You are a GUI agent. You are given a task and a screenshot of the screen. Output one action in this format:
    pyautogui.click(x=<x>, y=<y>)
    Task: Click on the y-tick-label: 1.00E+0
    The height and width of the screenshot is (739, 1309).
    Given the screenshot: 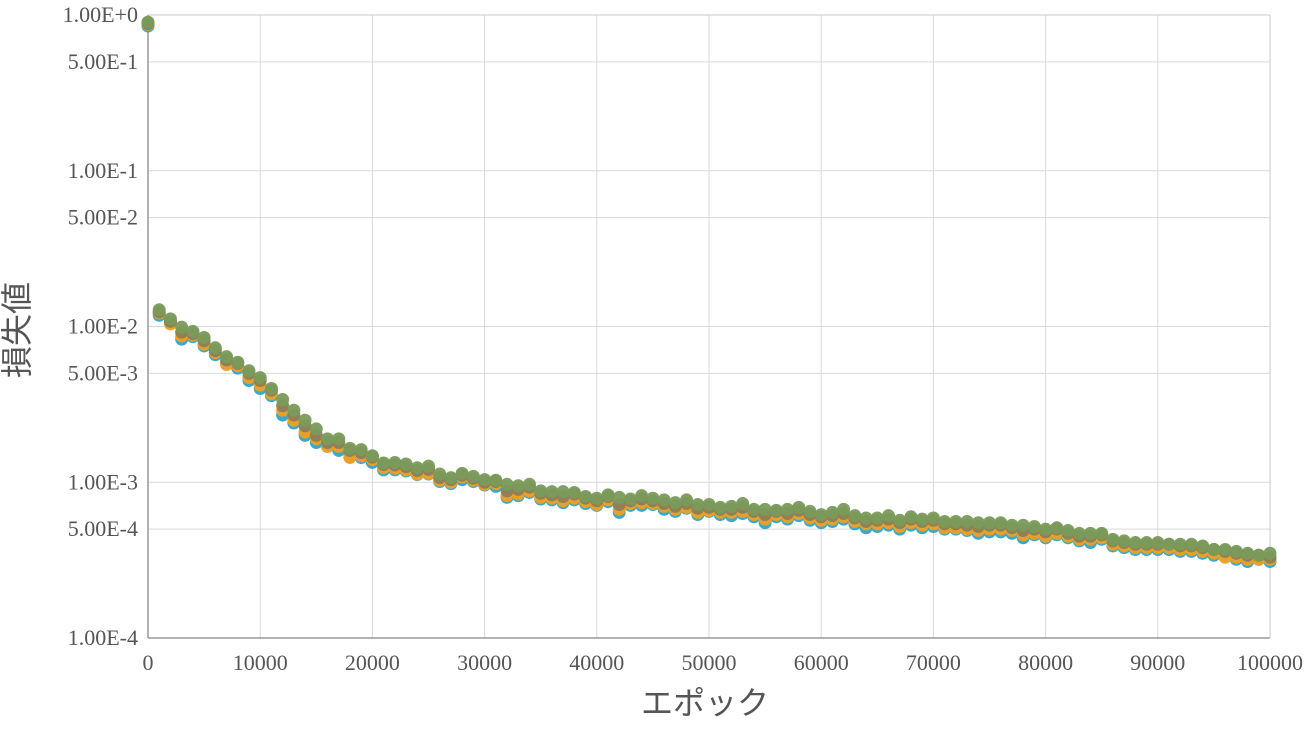 What is the action you would take?
    pyautogui.click(x=100, y=14)
    